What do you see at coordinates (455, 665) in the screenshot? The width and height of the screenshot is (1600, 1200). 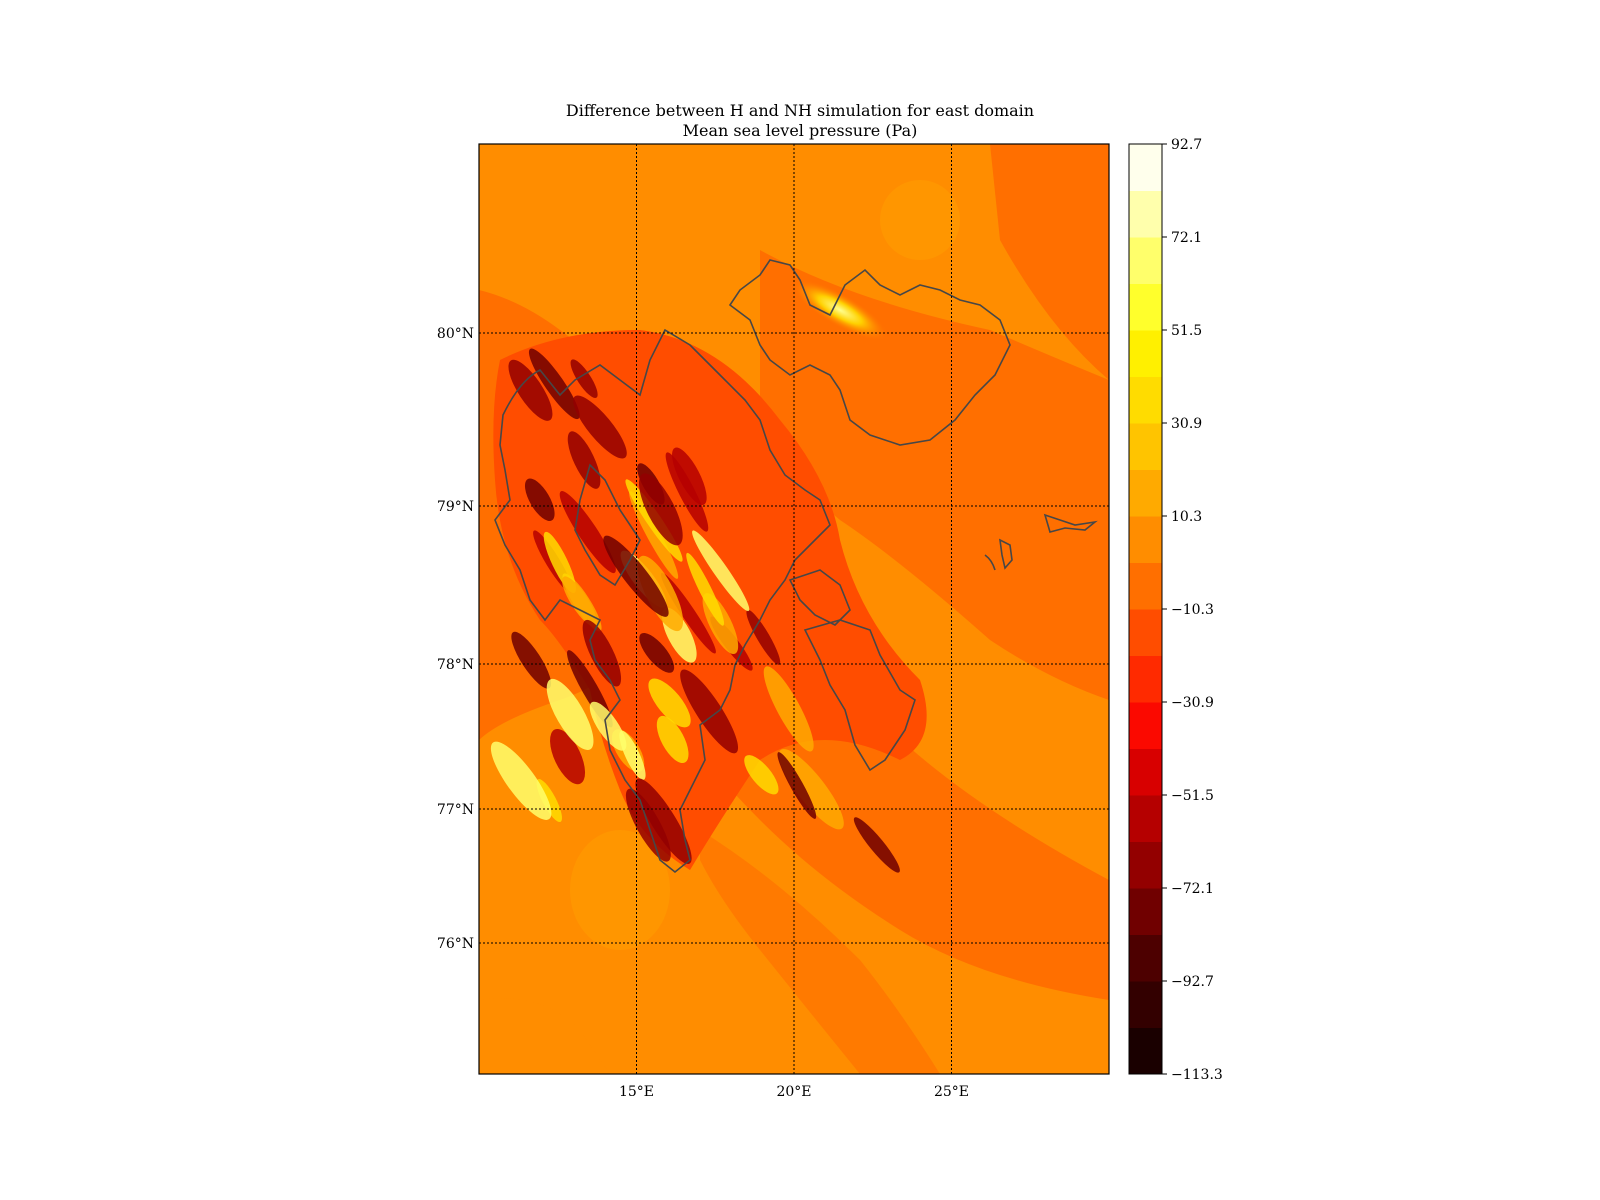 I see `latitude-label: 78°N` at bounding box center [455, 665].